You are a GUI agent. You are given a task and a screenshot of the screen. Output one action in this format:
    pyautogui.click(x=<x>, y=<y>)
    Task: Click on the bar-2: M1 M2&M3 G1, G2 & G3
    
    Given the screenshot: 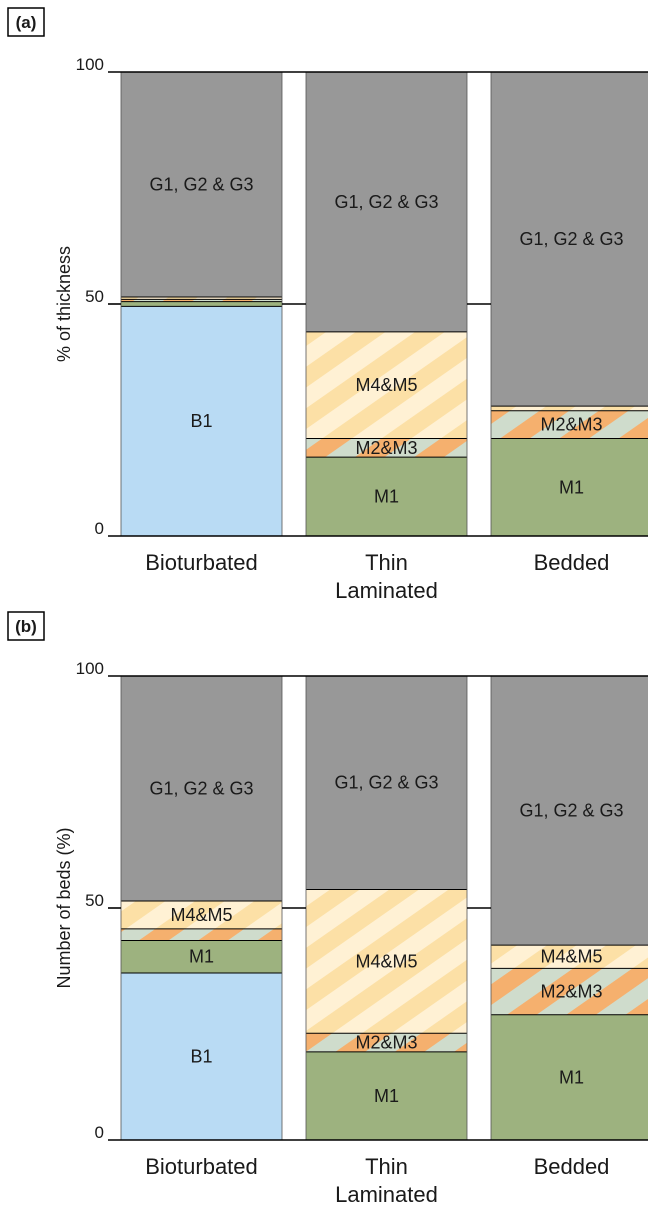 What is the action you would take?
    pyautogui.click(x=569, y=304)
    